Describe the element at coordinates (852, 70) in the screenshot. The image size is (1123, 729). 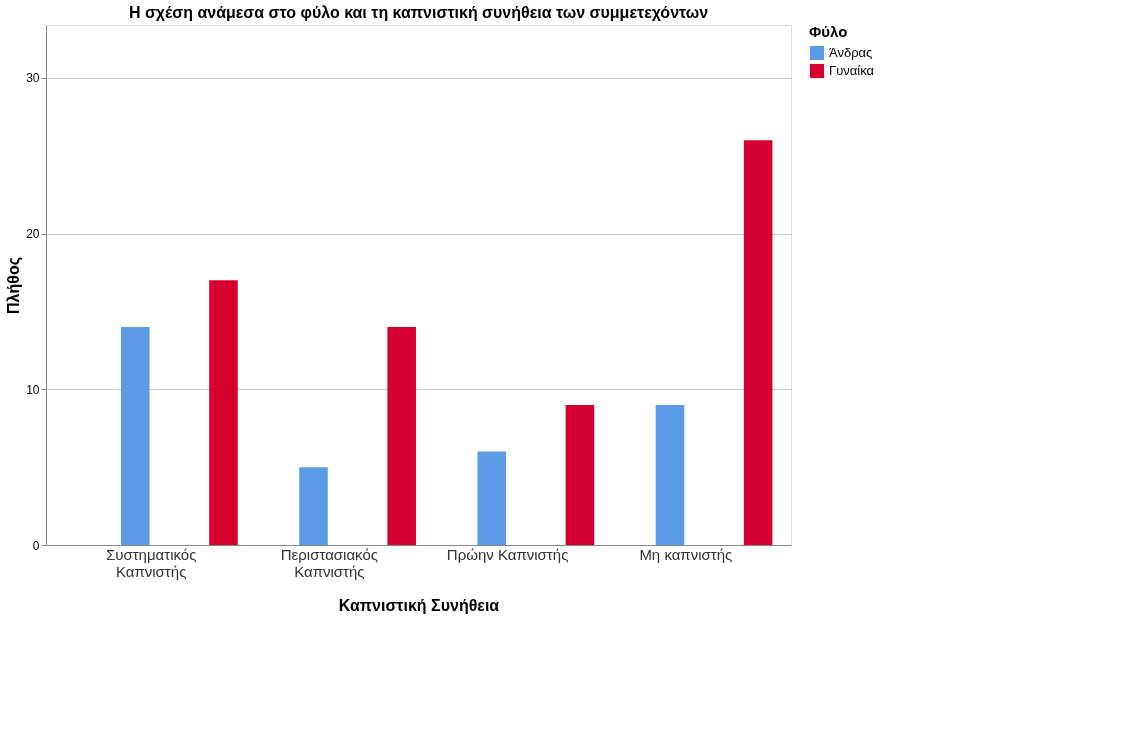
I see `legend-label: Γυναίκα` at that location.